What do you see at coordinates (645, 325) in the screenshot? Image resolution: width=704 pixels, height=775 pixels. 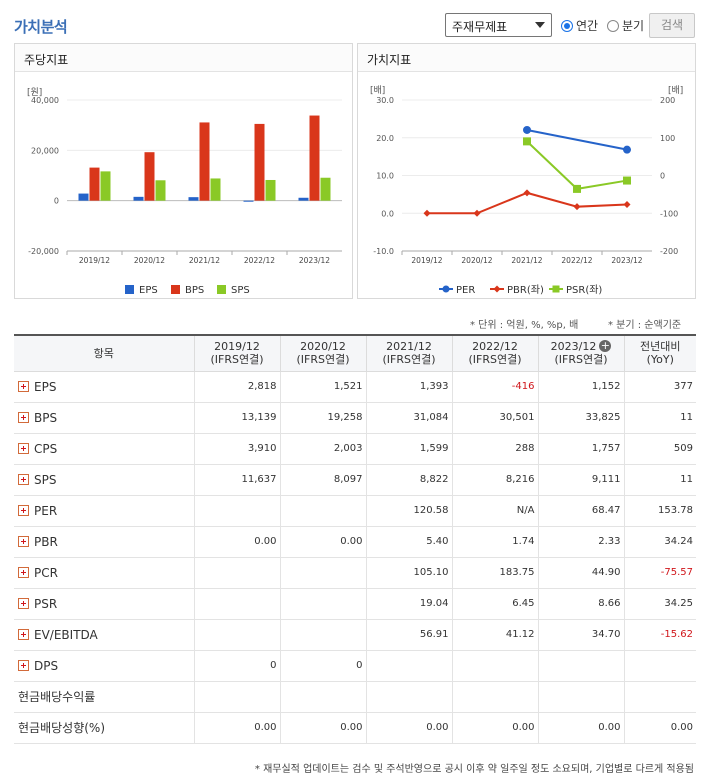 I see `quarter-note: * 분기 : 순액기준` at bounding box center [645, 325].